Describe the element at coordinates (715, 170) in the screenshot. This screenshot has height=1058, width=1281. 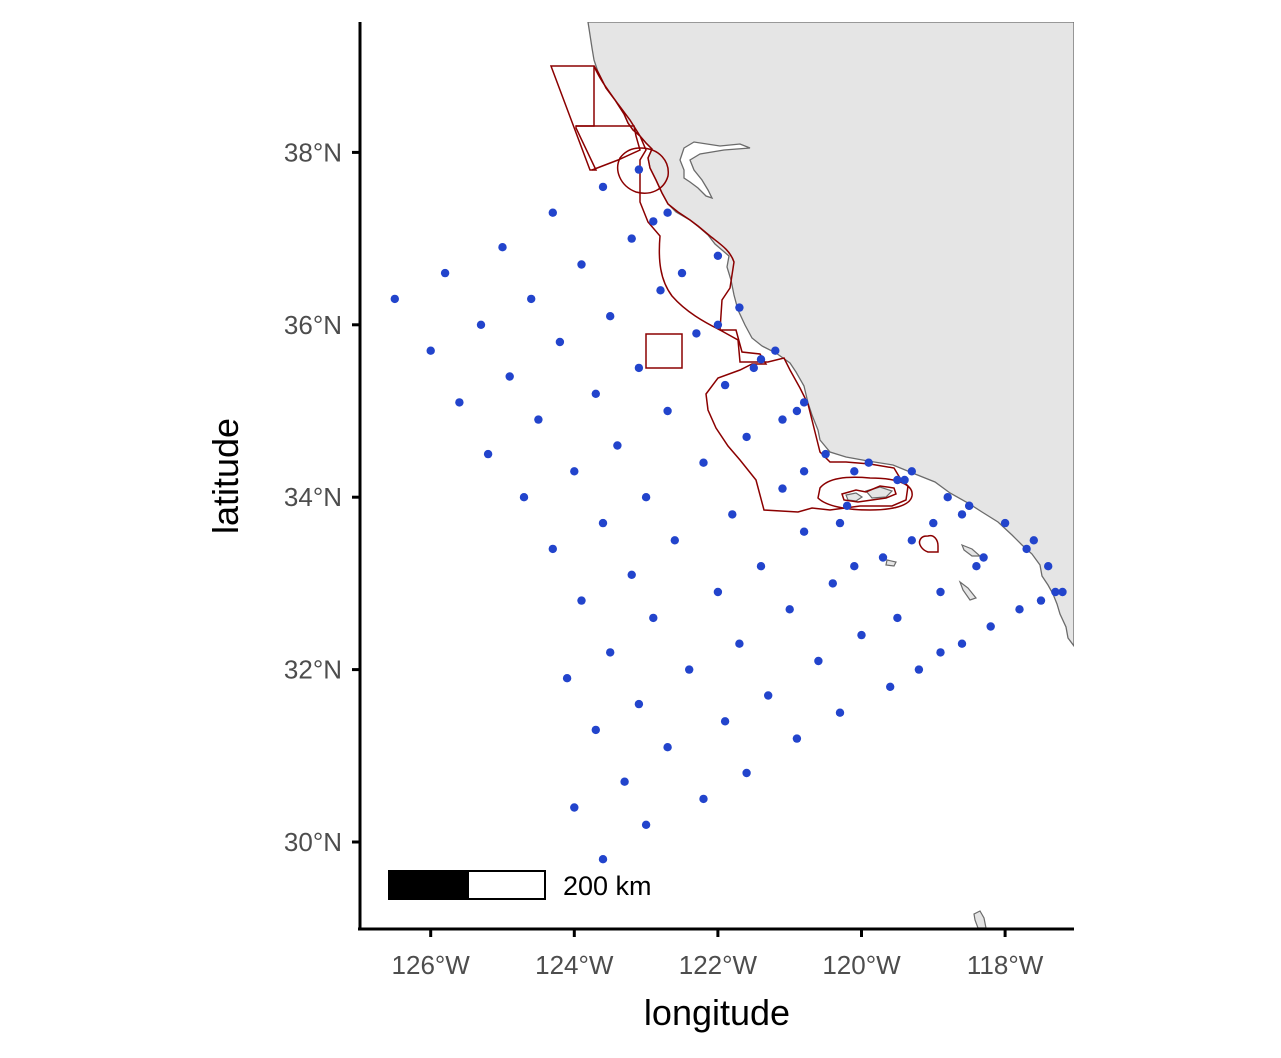
I see `bay-inlet` at that location.